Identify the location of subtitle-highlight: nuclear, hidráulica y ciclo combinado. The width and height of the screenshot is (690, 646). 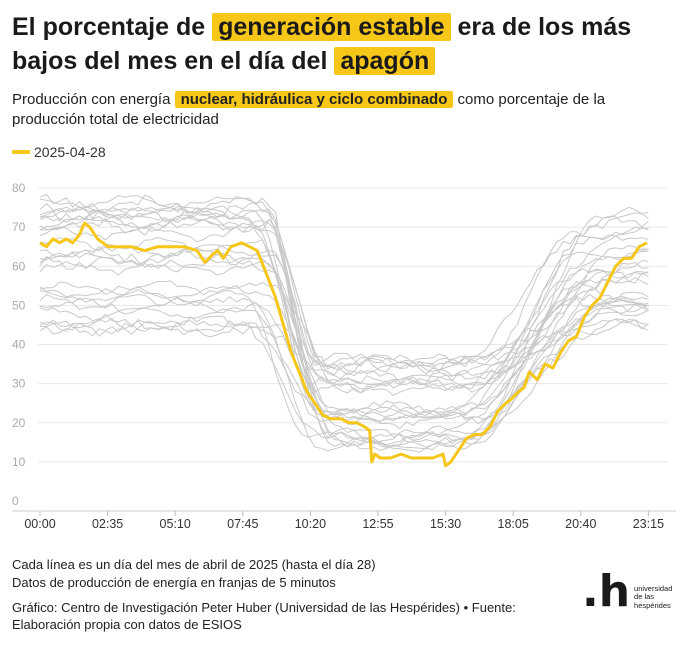
(314, 99).